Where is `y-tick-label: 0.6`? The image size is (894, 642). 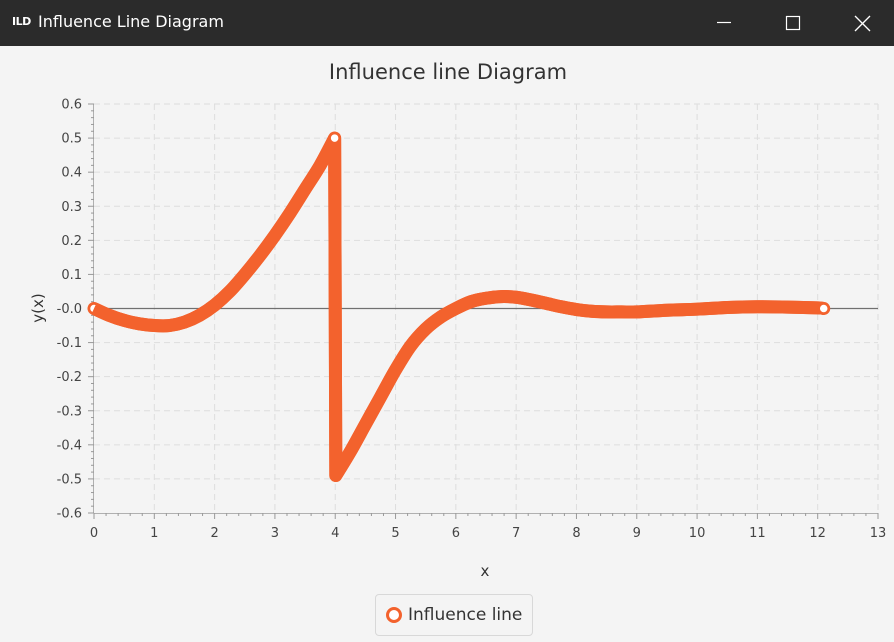 y-tick-label: 0.6 is located at coordinates (71, 105).